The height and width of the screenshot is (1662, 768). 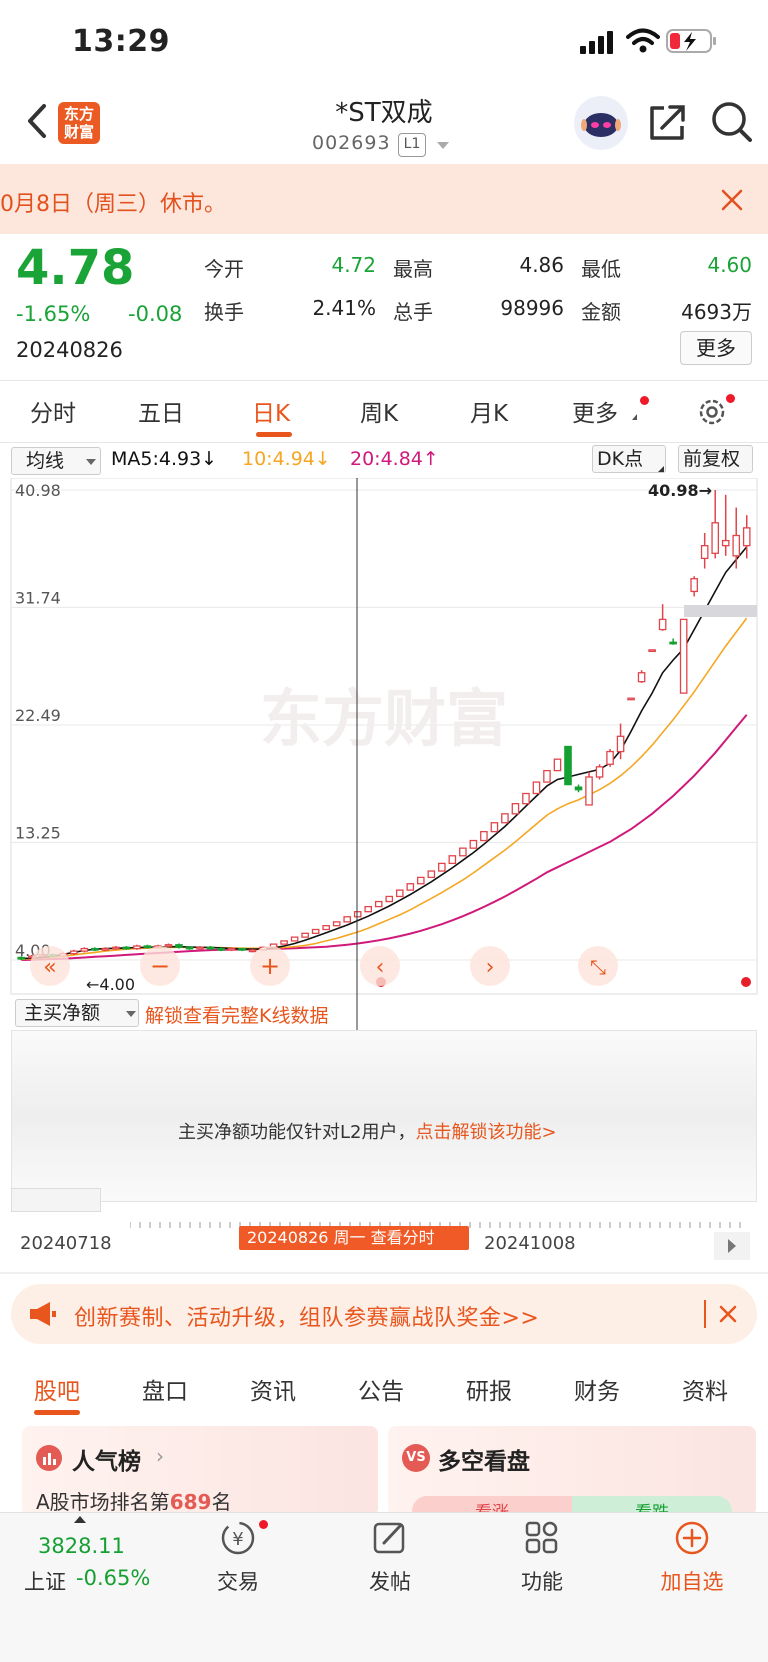 I want to click on eastmoney-logo: 东方 财富, so click(x=79, y=123).